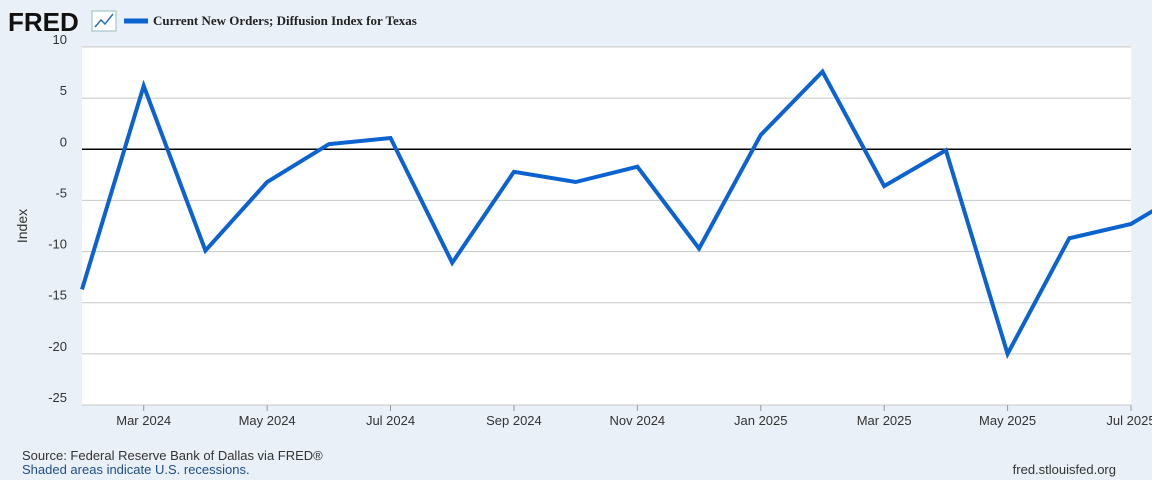  What do you see at coordinates (63, 141) in the screenshot?
I see `y-tick-label: 0` at bounding box center [63, 141].